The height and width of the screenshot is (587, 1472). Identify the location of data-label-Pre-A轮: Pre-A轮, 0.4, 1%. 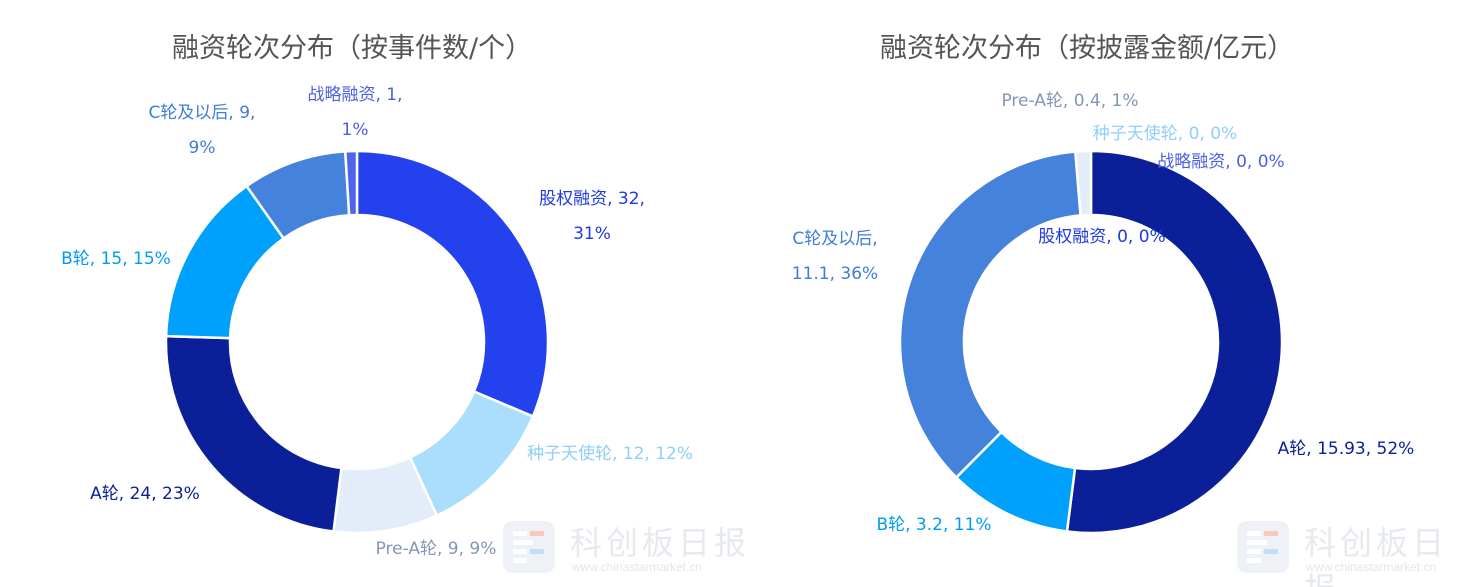
(1070, 101).